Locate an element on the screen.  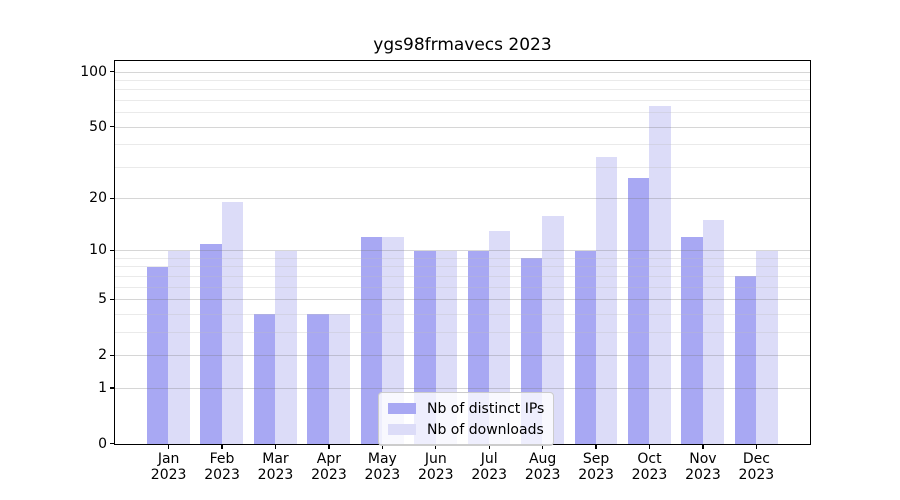
legend-swatch-downloads is located at coordinates (402, 429).